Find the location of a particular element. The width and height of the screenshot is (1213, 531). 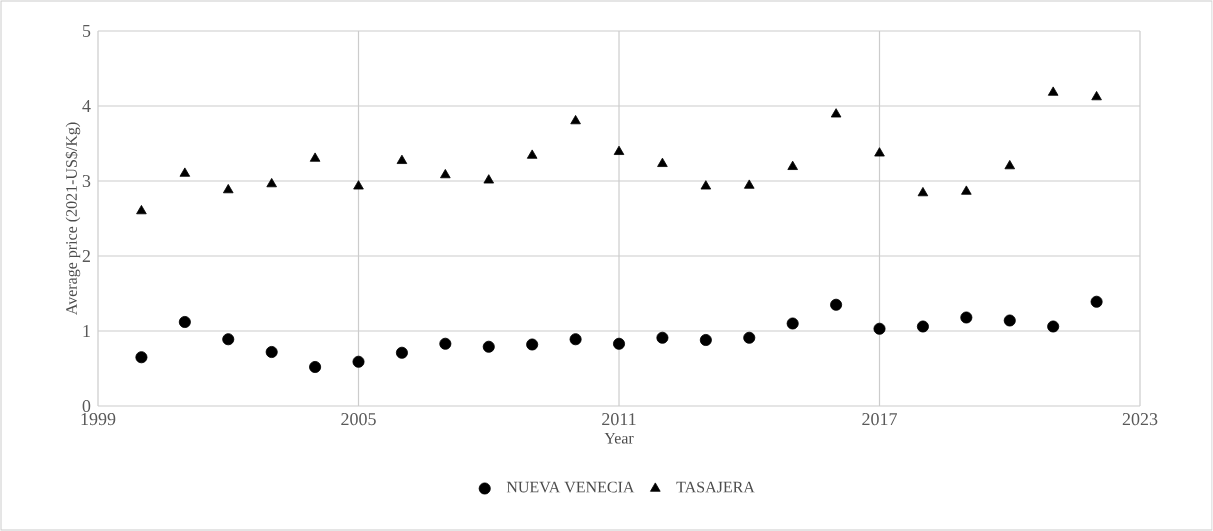

y-tick-label: 3 is located at coordinates (86, 181).